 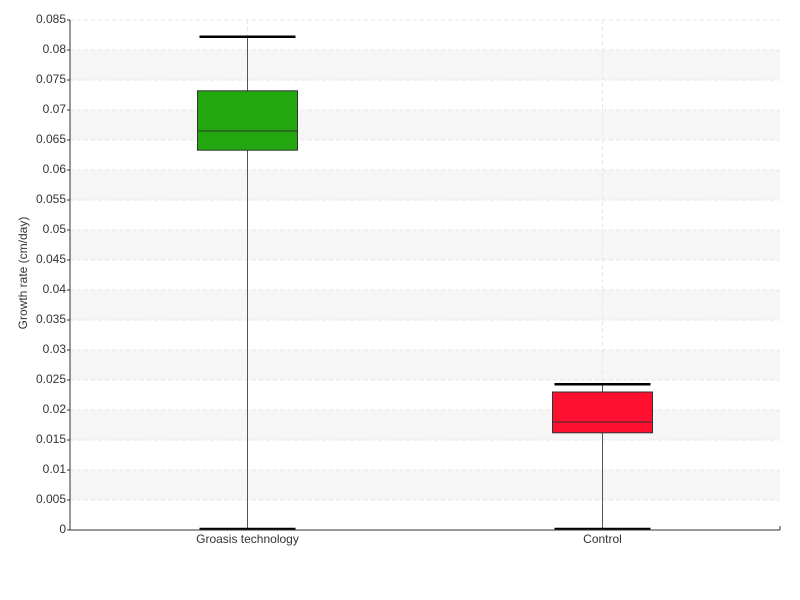 What do you see at coordinates (55, 469) in the screenshot?
I see `y-tick-label: 0.01` at bounding box center [55, 469].